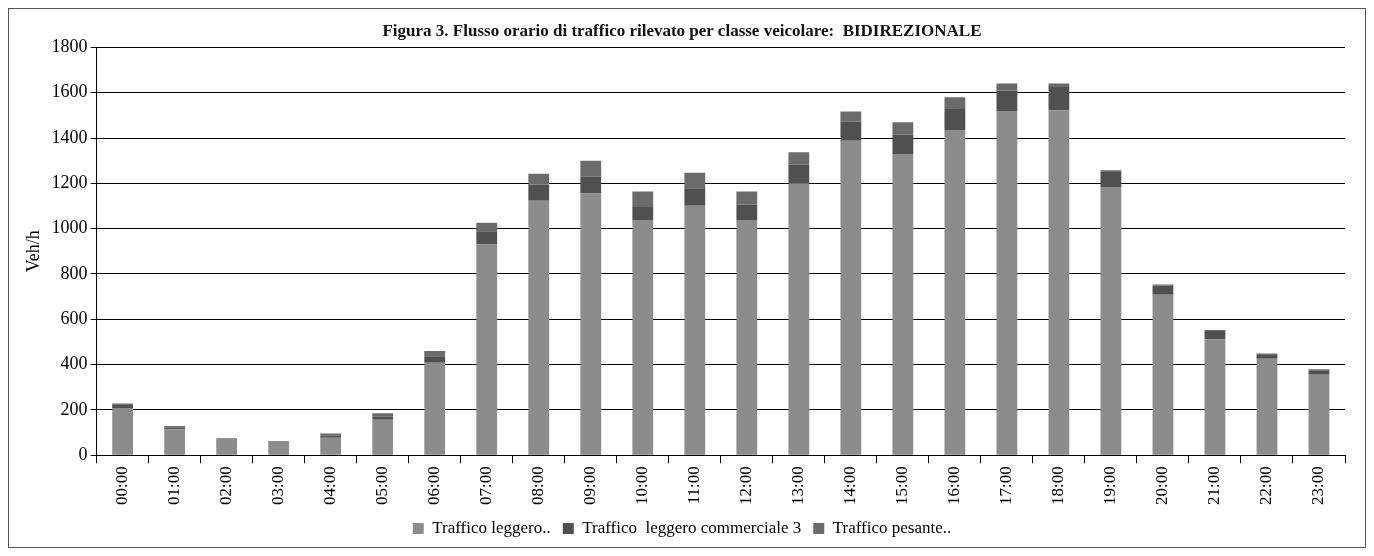 Image resolution: width=1374 pixels, height=556 pixels. Describe the element at coordinates (69, 227) in the screenshot. I see `y-tick-label: 1000` at that location.